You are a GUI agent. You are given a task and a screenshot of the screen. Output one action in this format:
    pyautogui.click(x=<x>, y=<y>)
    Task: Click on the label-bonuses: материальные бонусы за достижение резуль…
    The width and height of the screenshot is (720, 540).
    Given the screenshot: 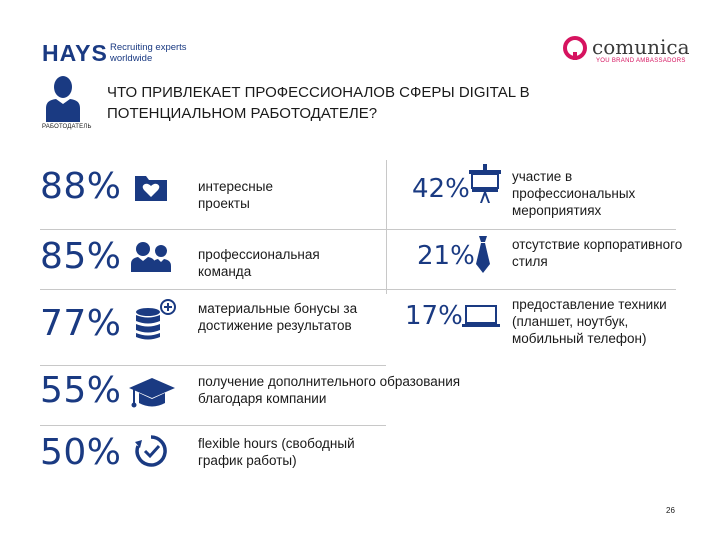 What is the action you would take?
    pyautogui.click(x=278, y=317)
    